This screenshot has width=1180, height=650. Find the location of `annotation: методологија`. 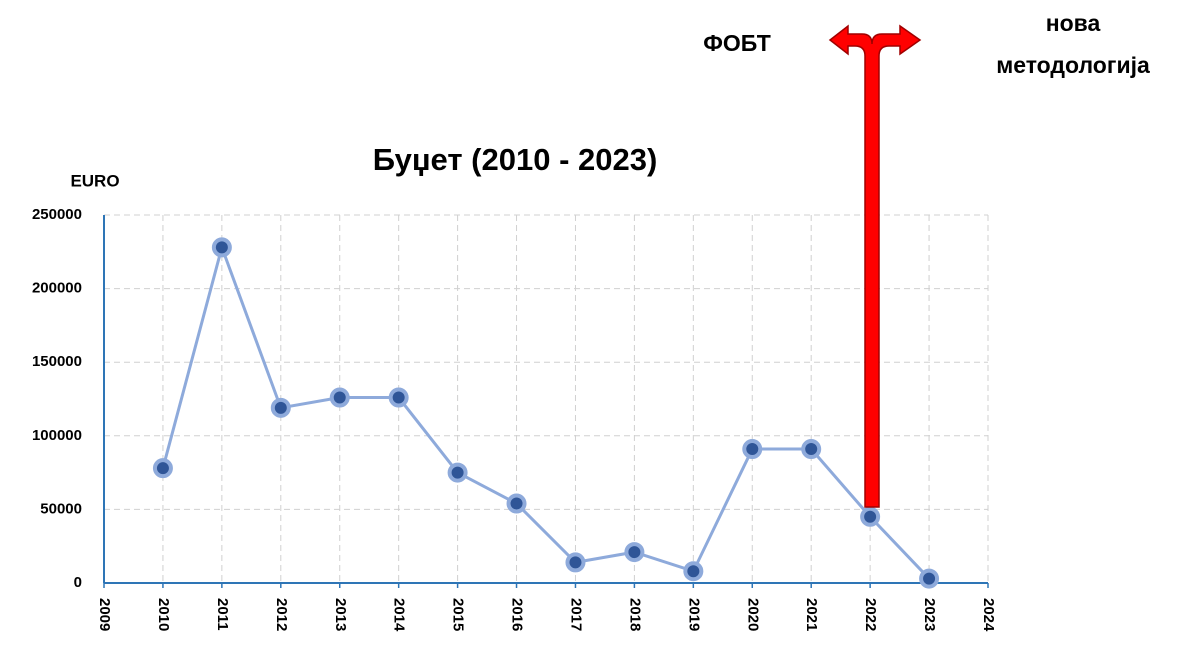

annotation: методологија is located at coordinates (1073, 65).